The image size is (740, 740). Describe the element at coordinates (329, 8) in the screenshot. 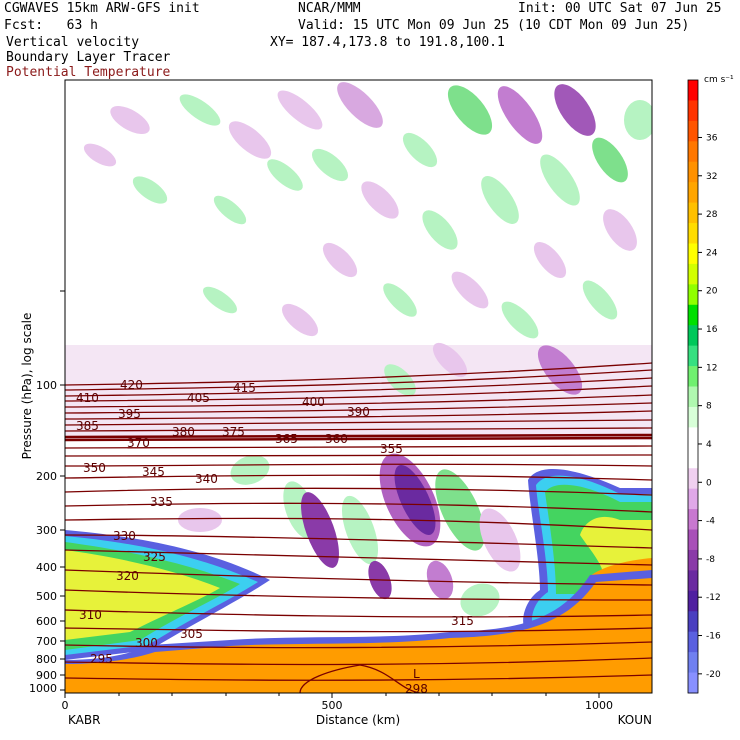

I see `org-label: NCAR/MMM` at that location.